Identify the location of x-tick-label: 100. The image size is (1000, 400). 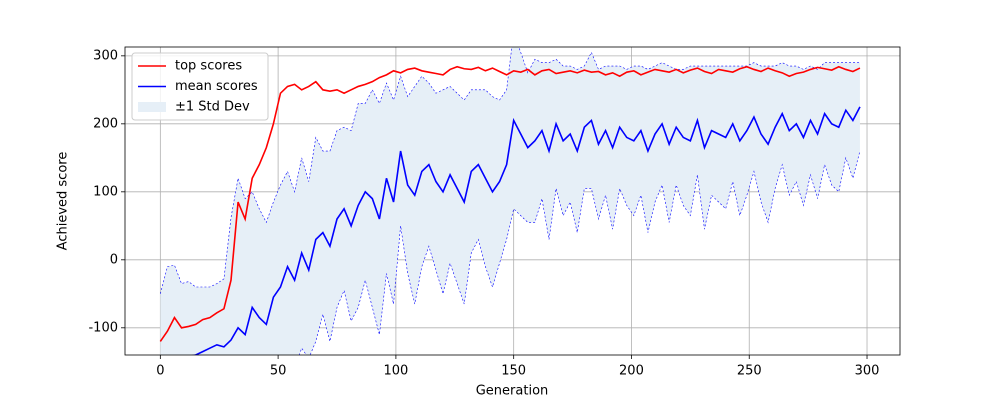
(395, 371).